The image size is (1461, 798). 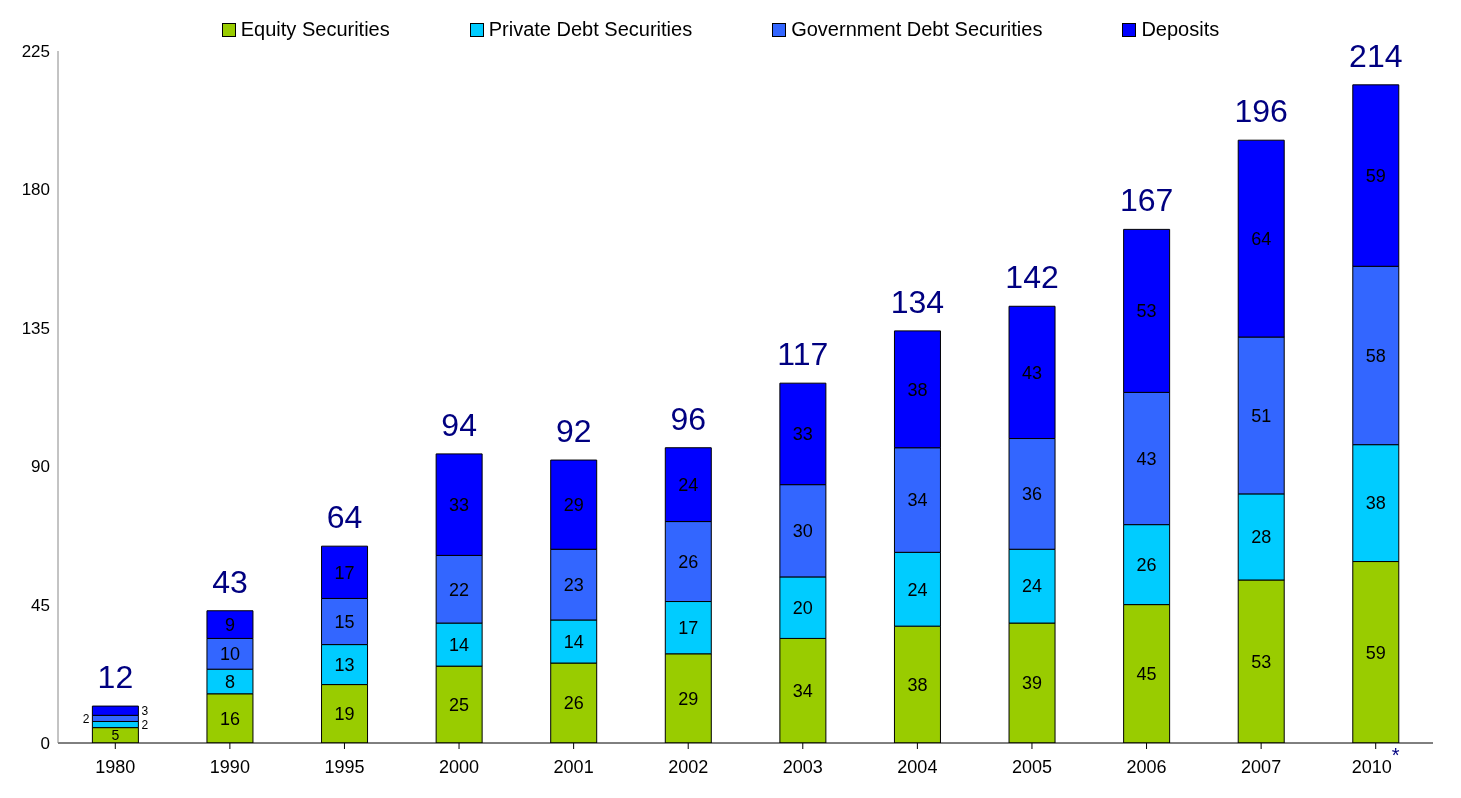 I want to click on data-label: 39, so click(x=1032, y=683).